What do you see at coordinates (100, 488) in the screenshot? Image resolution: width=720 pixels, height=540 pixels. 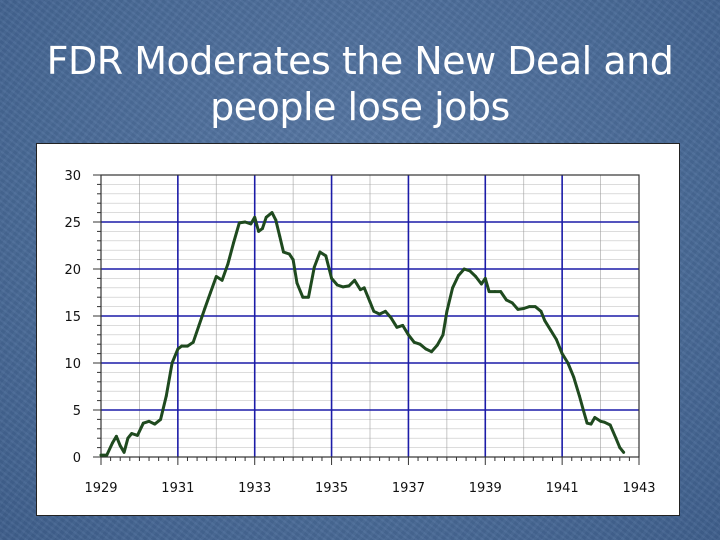 I see `x-tick-label: 1929` at bounding box center [100, 488].